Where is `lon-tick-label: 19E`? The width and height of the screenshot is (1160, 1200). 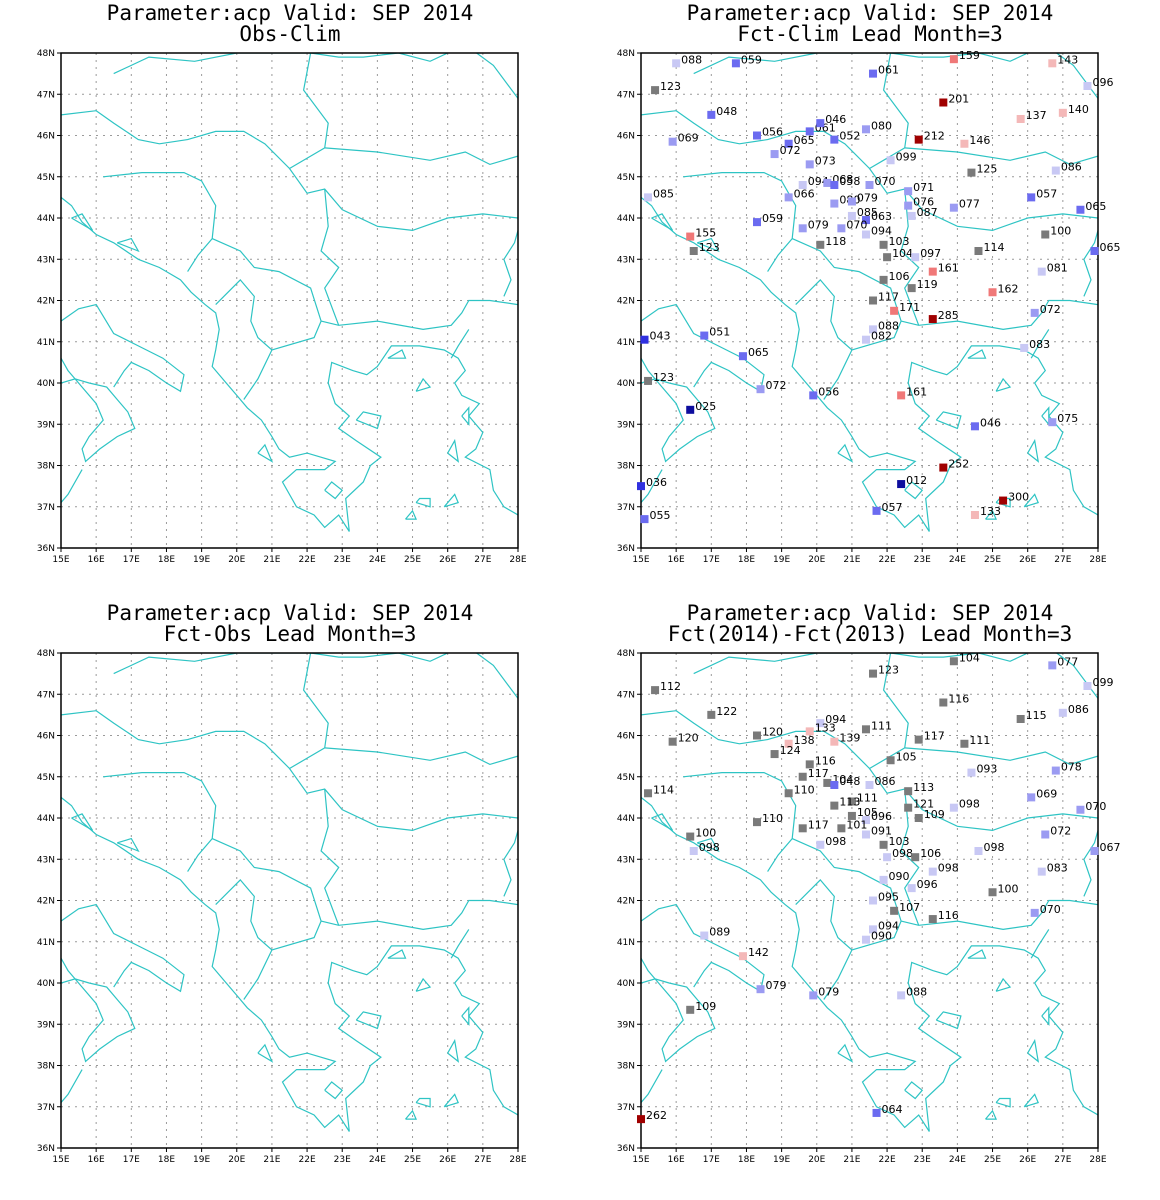 lon-tick-label: 19E is located at coordinates (781, 1160).